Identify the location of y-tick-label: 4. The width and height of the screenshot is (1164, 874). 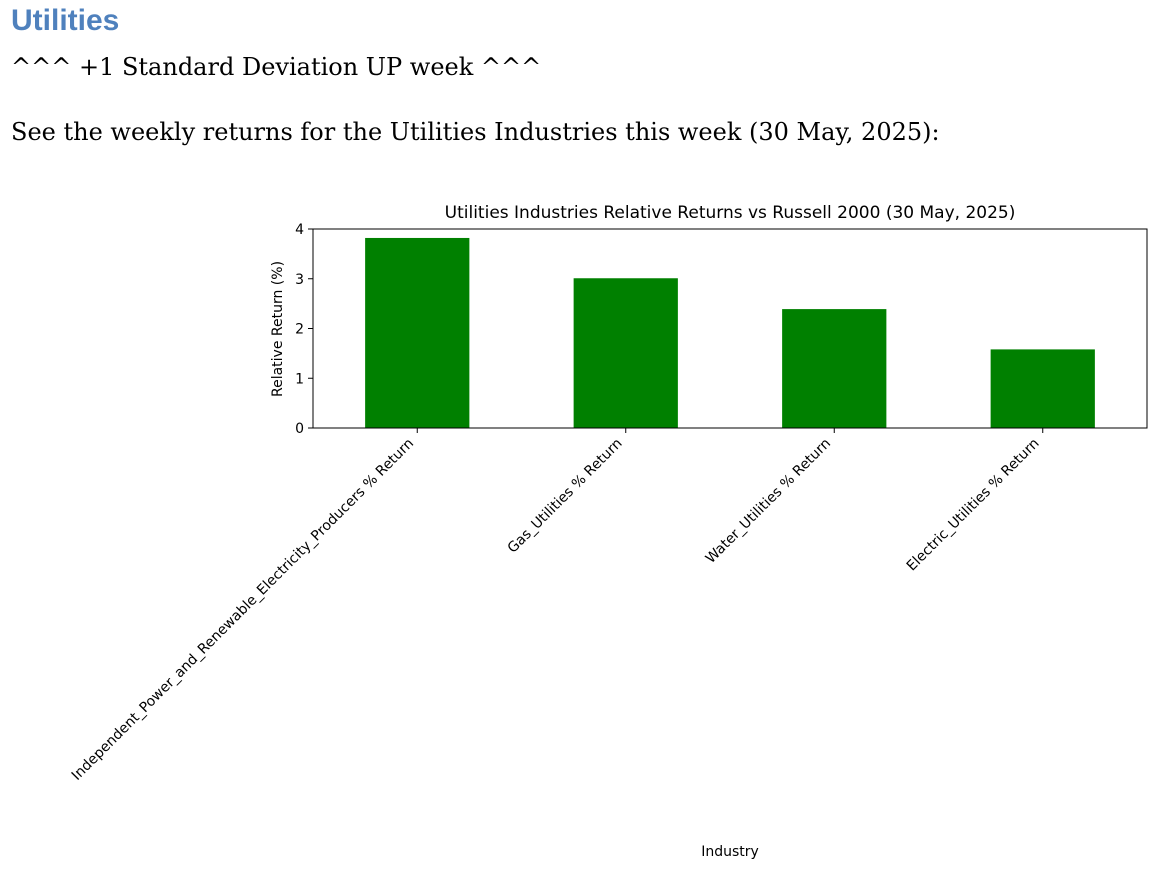
(299, 230).